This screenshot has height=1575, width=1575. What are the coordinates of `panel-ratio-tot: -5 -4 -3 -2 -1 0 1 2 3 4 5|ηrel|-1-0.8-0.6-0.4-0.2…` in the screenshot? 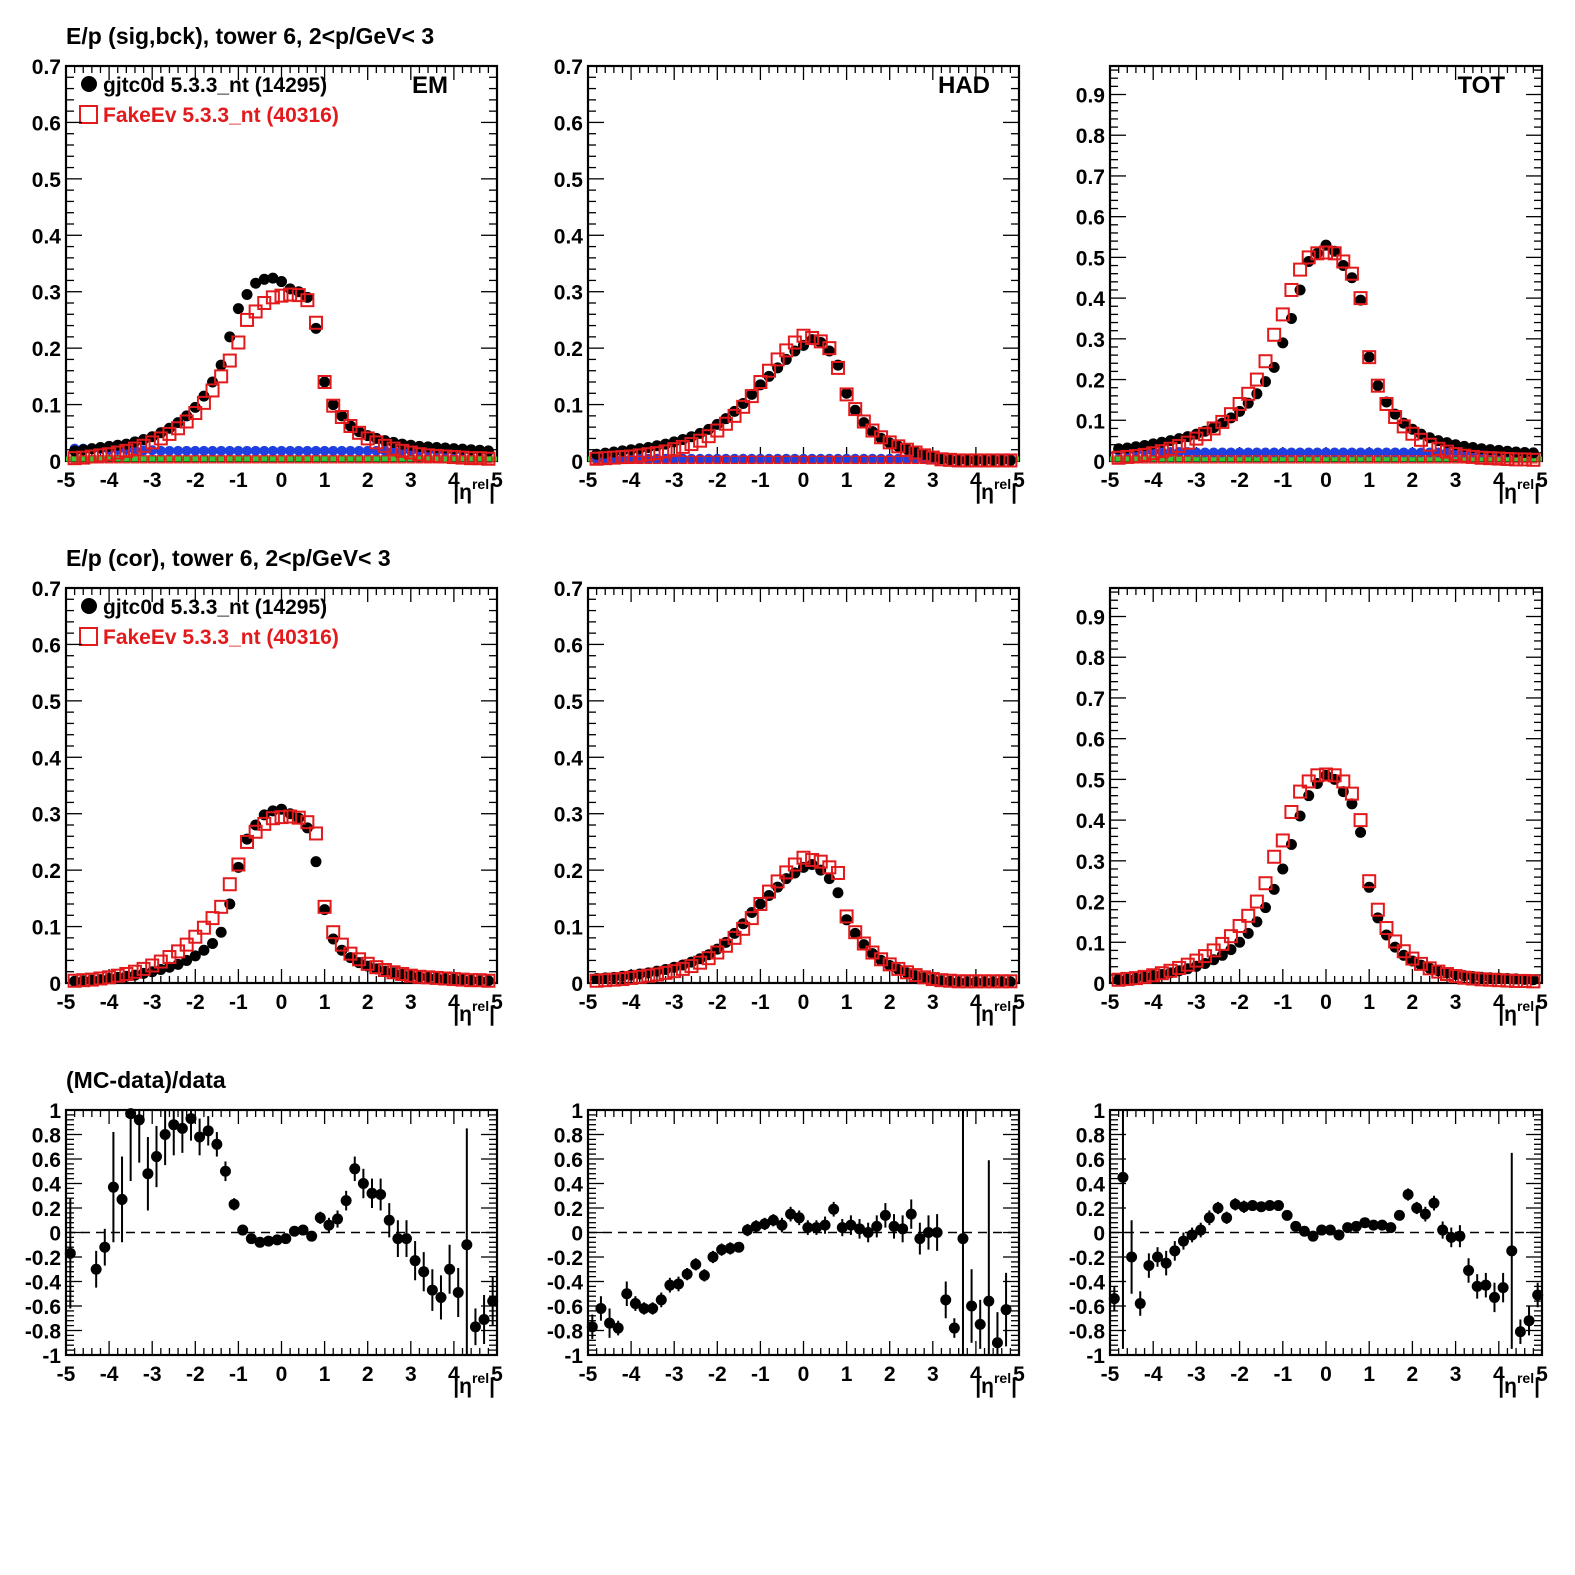 It's located at (1308, 1249).